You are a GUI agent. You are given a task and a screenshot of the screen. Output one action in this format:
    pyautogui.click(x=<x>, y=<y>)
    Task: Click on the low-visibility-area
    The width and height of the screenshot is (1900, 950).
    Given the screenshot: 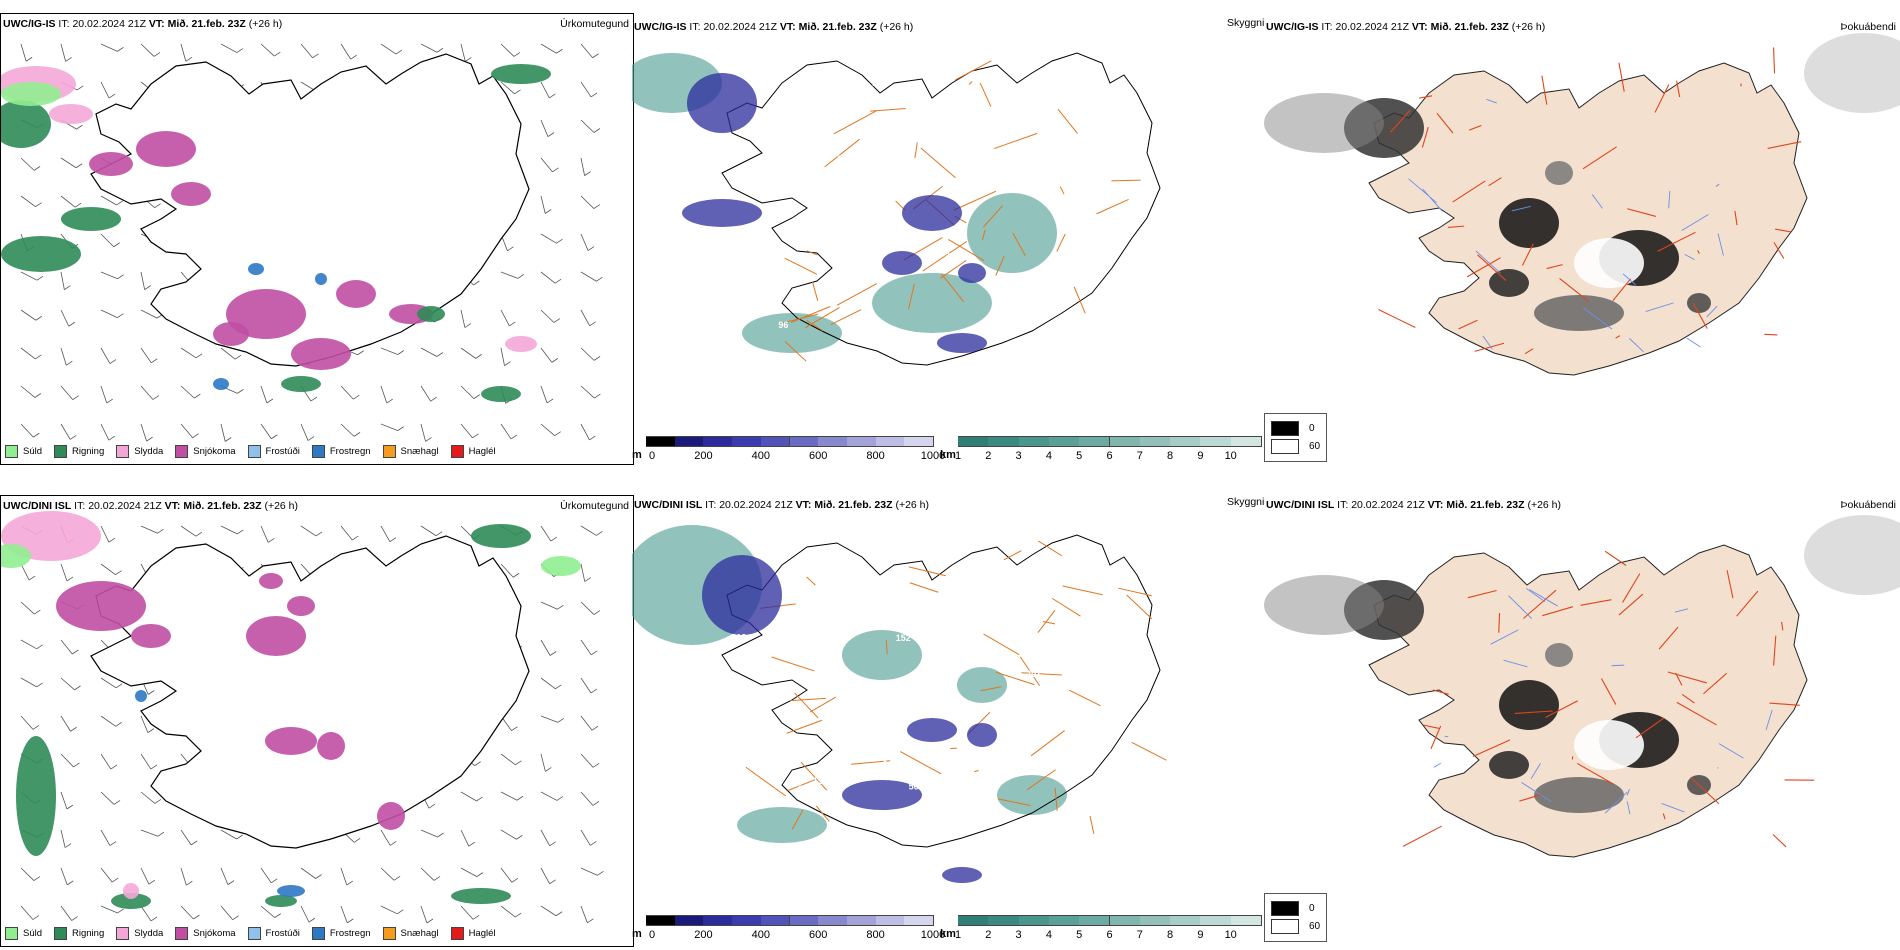 What is the action you would take?
    pyautogui.click(x=982, y=685)
    